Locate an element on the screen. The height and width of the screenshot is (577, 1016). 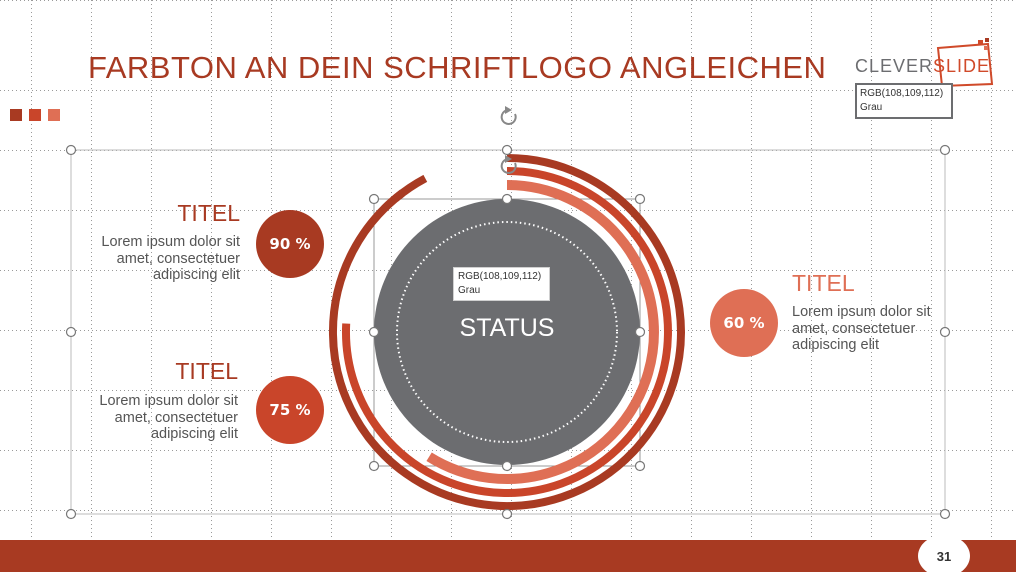
item-1-title: TITEL is located at coordinates (208, 213).